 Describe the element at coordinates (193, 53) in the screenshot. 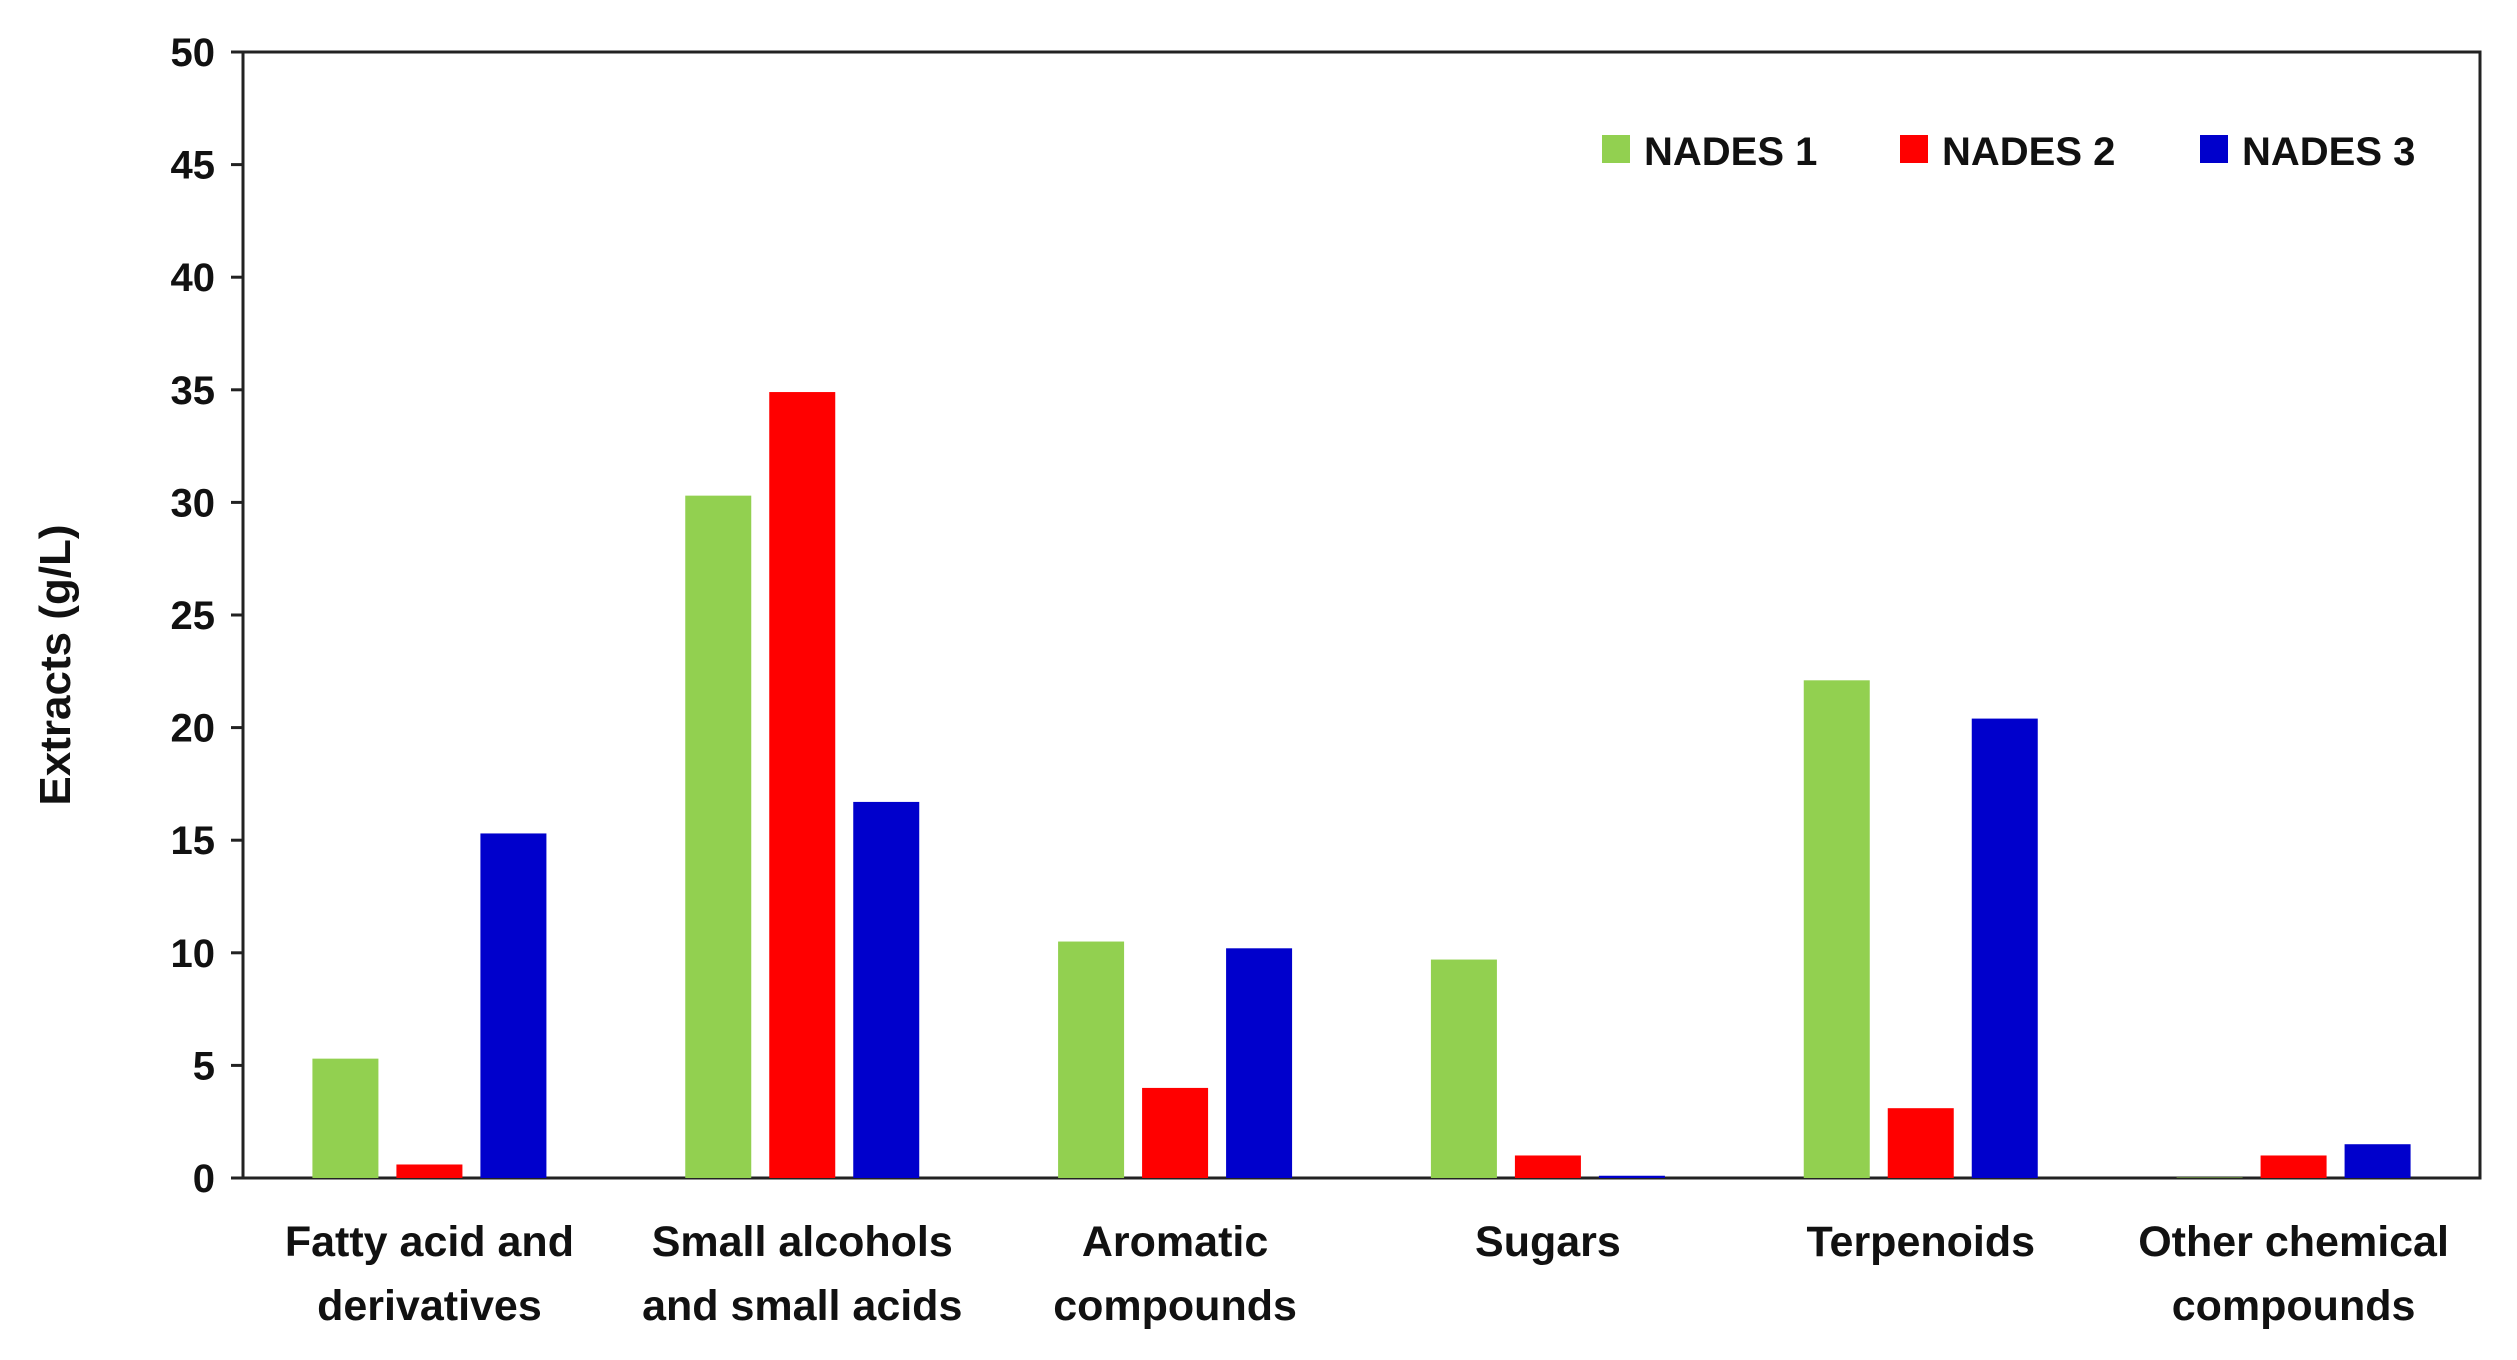

I see `y-tick-label: 50` at that location.